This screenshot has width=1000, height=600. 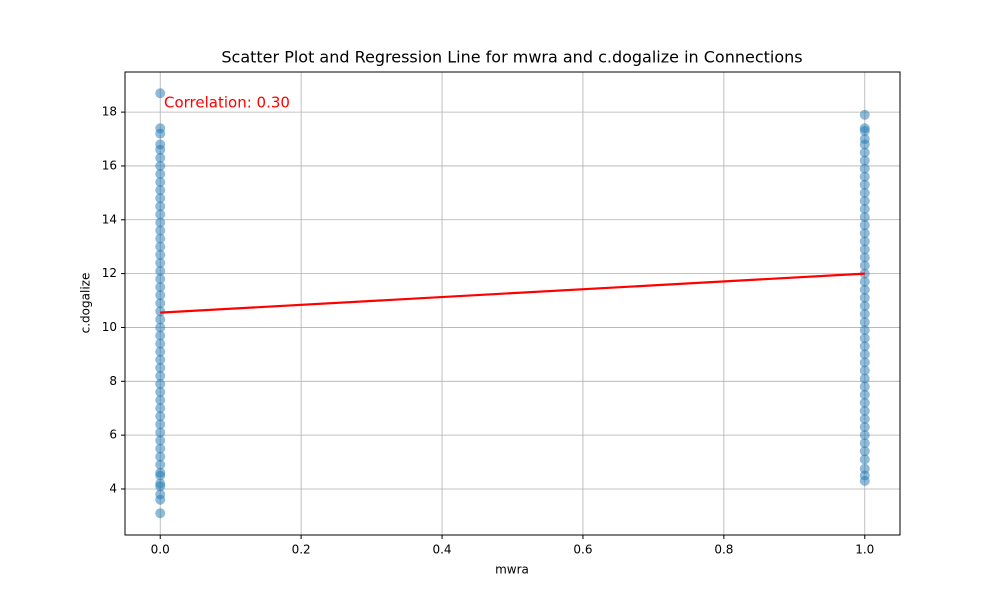 What do you see at coordinates (113, 488) in the screenshot?
I see `y-tick-label: 4` at bounding box center [113, 488].